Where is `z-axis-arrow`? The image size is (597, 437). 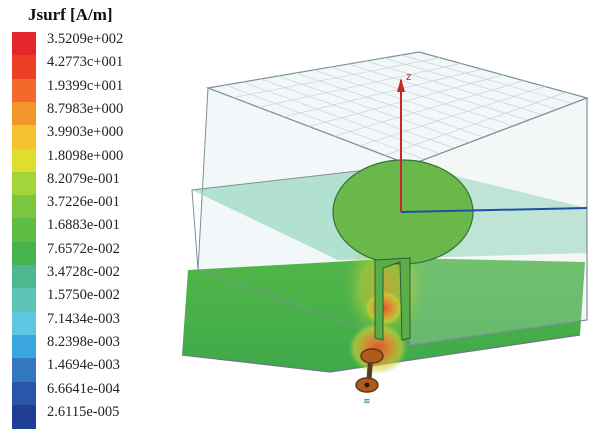
z-axis-arrow is located at coordinates (401, 85).